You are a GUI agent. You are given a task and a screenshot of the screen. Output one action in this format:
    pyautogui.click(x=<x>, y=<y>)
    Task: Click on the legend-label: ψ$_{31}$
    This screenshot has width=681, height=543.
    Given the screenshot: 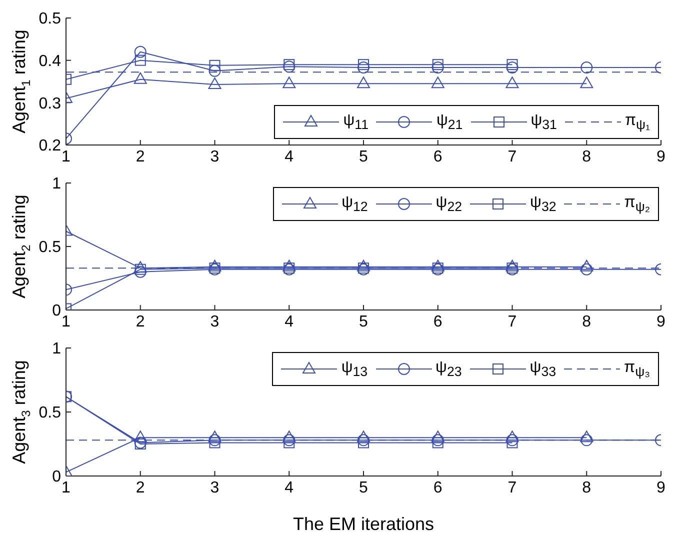 What is the action you would take?
    pyautogui.click(x=543, y=122)
    